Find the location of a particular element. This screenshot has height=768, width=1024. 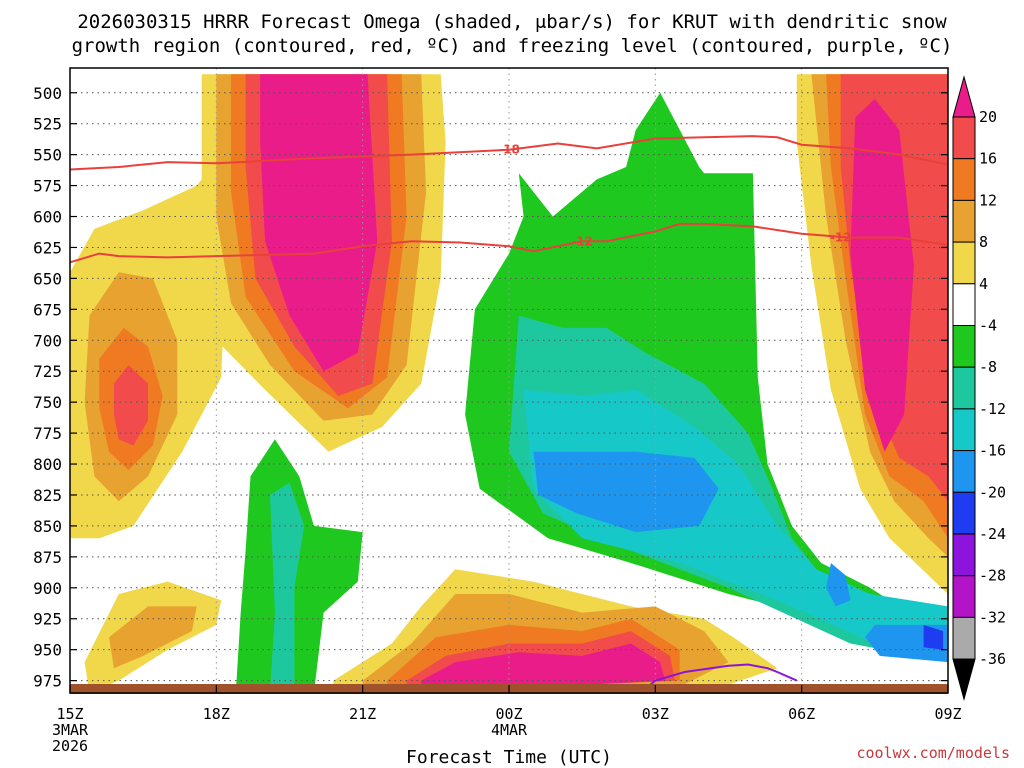

colorbar-label--20: -20 is located at coordinates (992, 492).